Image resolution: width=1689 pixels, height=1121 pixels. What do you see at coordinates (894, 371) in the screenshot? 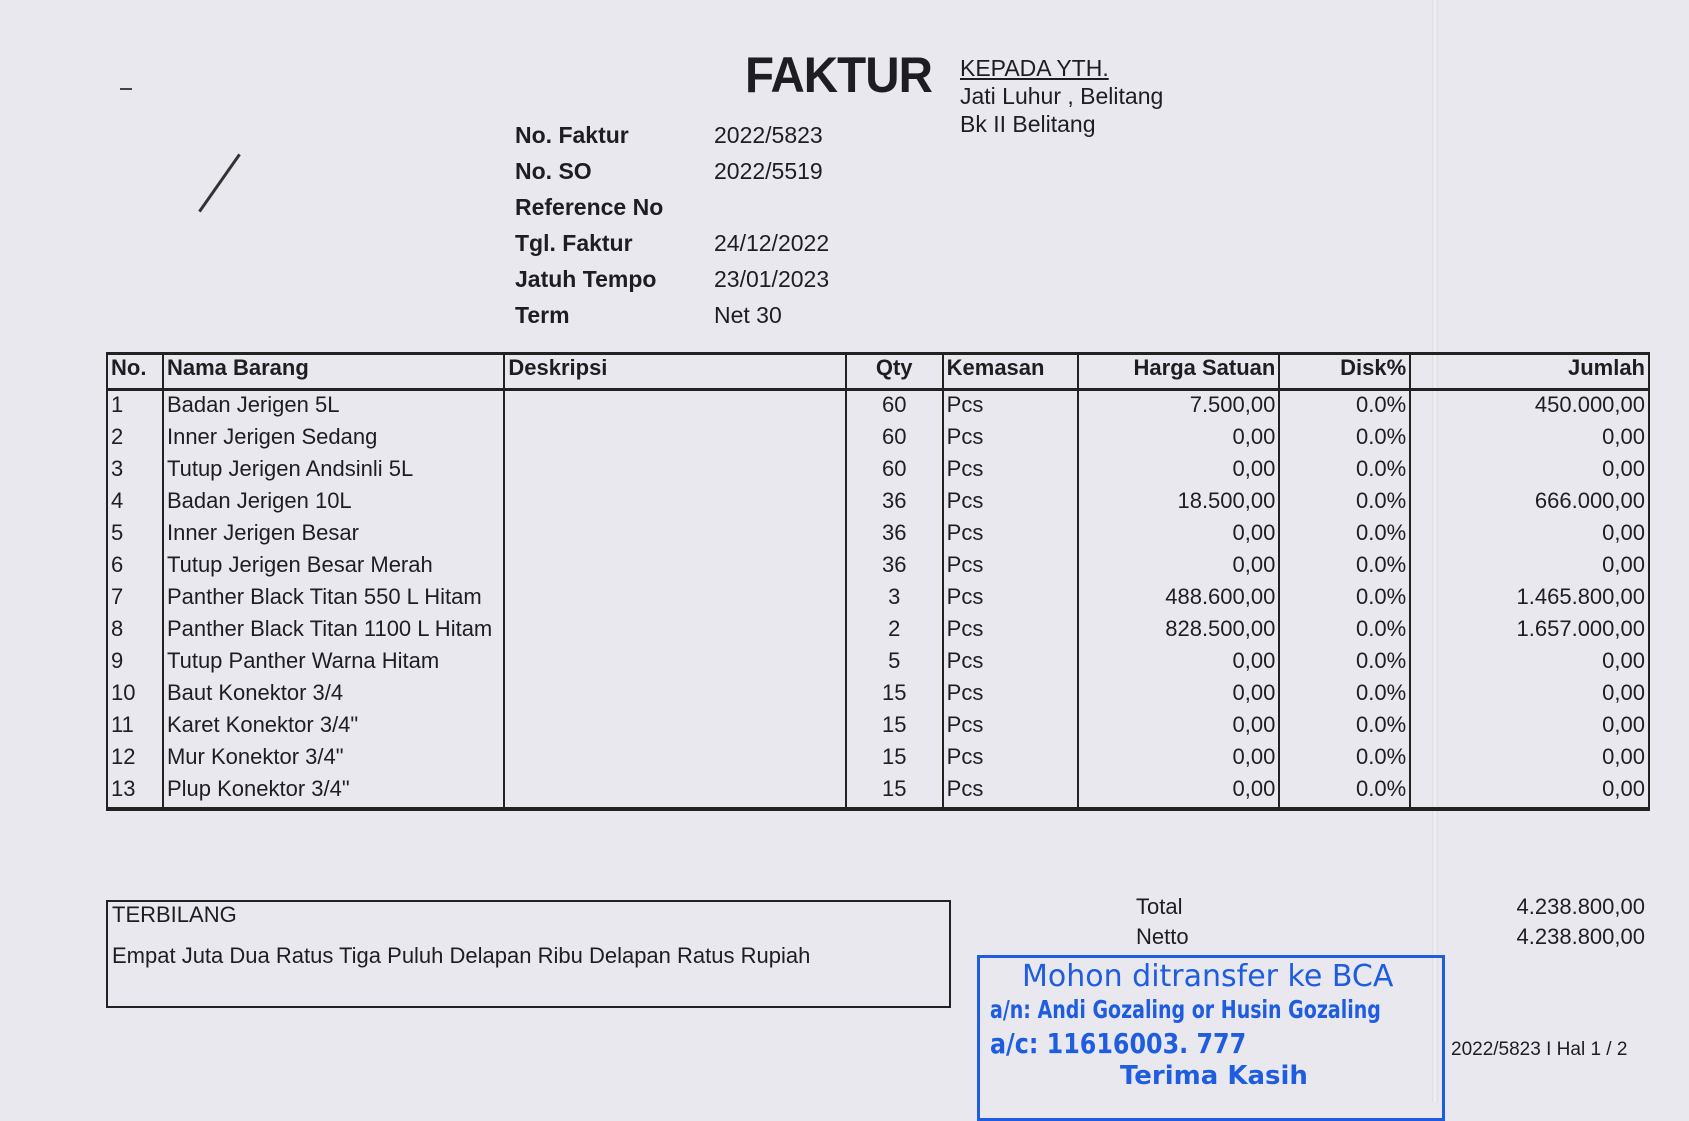
I see `column-header: Qty` at bounding box center [894, 371].